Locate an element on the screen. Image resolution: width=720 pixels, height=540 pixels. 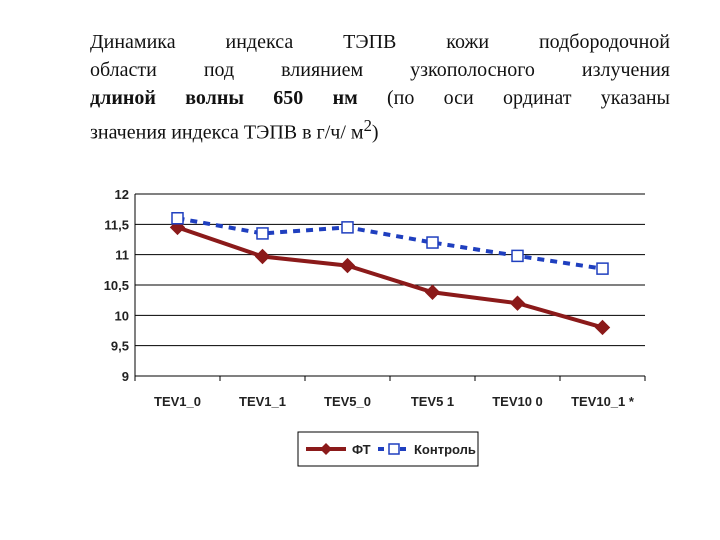
caption-line-4-text: значения индекса ТЭПВ в г/ч/ м is located at coordinates (227, 132).